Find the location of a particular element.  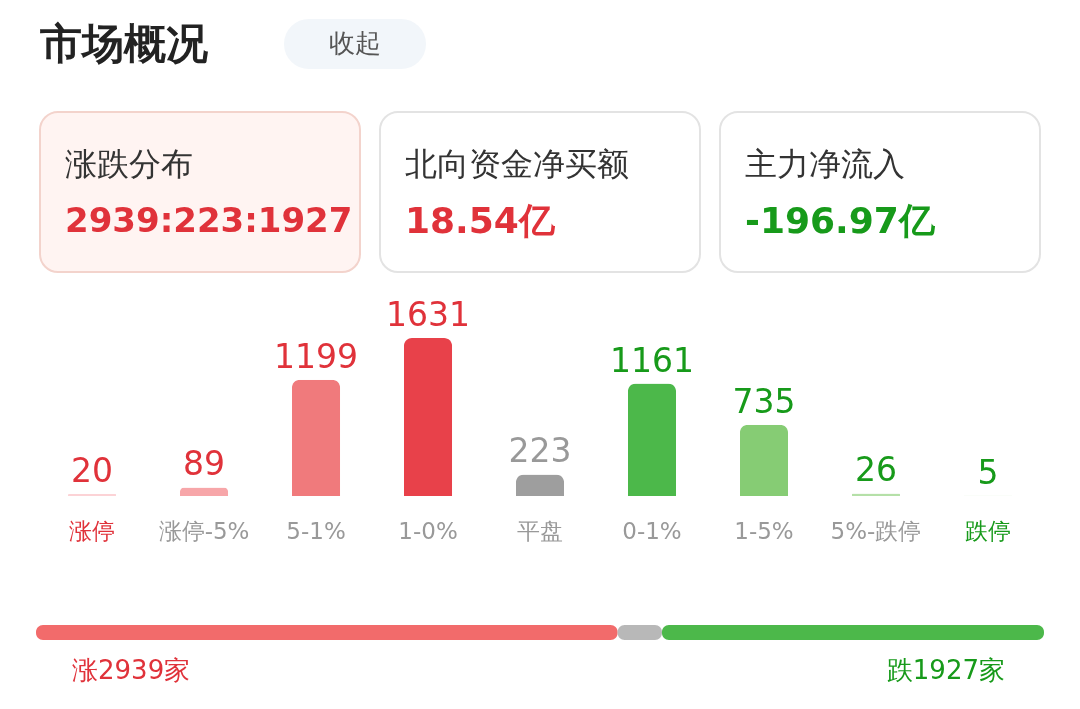

text: 18.54亿 is located at coordinates (480, 220).